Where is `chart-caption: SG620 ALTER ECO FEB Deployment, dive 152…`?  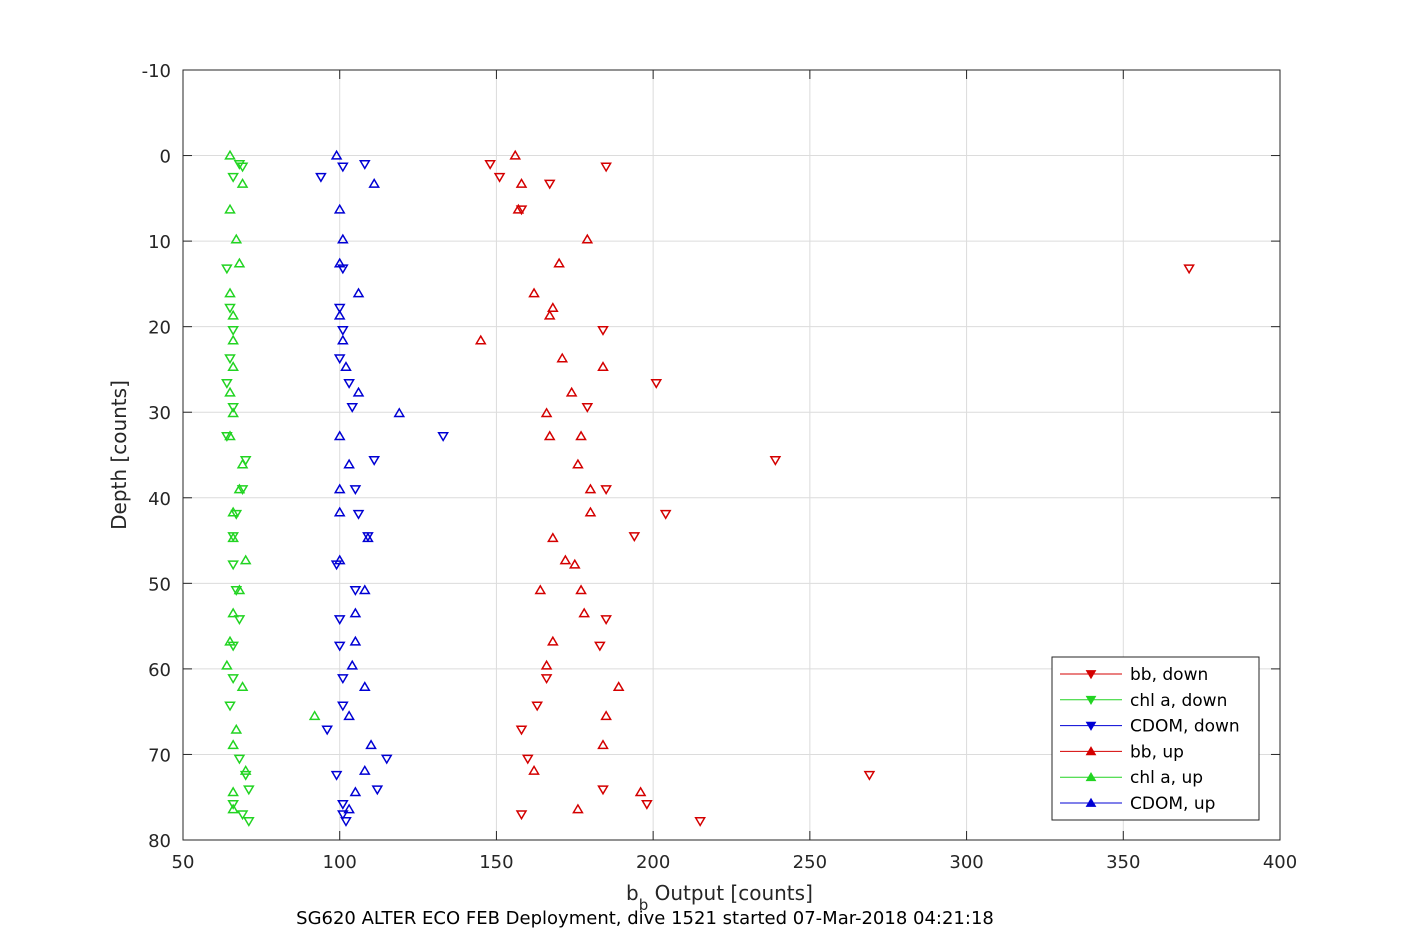 chart-caption: SG620 ALTER ECO FEB Deployment, dive 152… is located at coordinates (645, 918).